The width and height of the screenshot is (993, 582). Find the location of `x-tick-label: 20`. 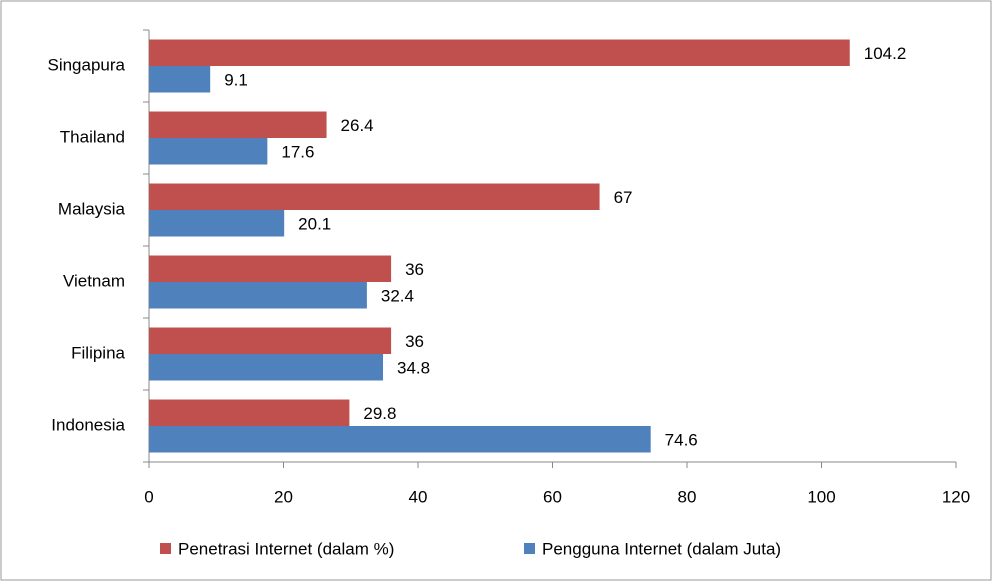

x-tick-label: 20 is located at coordinates (283, 496).